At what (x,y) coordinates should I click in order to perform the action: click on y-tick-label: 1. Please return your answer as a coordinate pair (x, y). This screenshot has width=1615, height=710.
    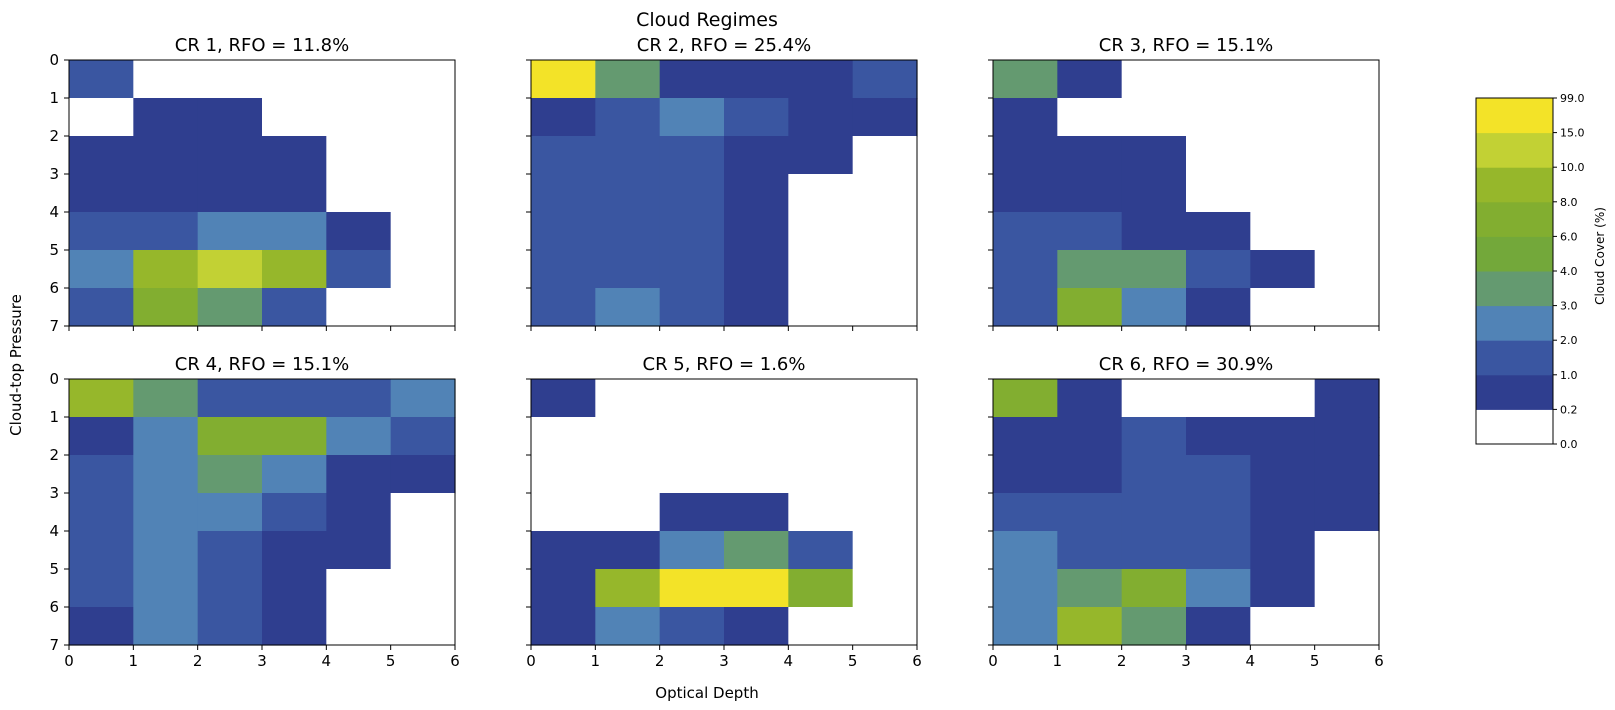
    Looking at the image, I should click on (54, 417).